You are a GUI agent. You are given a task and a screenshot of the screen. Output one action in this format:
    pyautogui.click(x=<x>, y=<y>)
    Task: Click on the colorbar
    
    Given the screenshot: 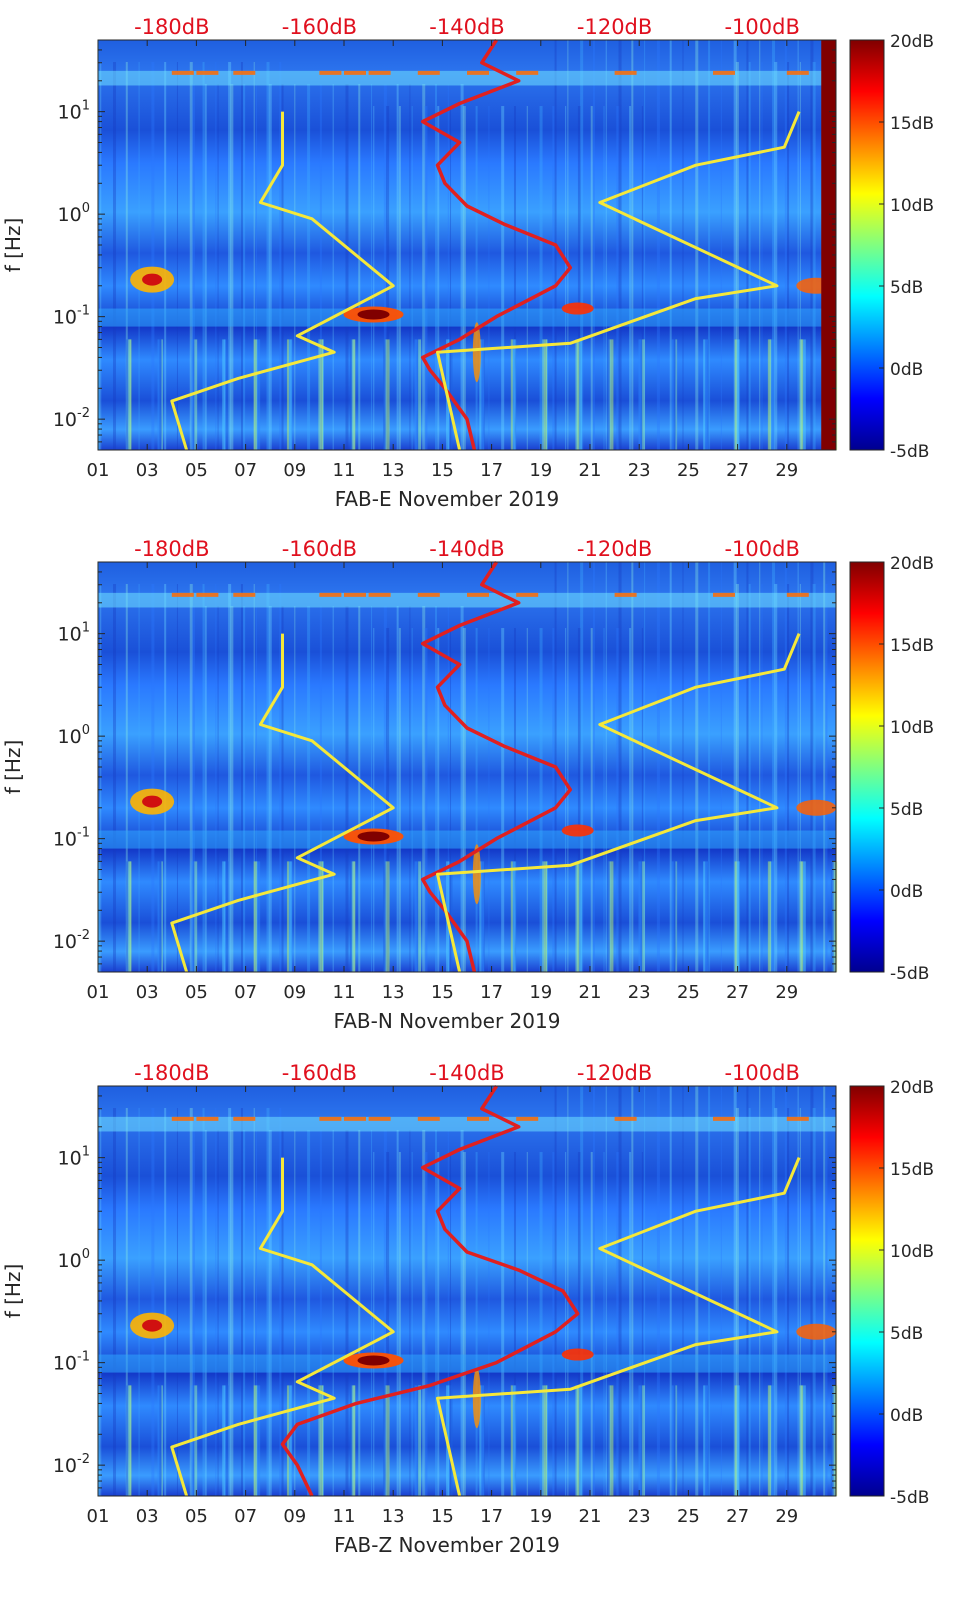 What is the action you would take?
    pyautogui.click(x=867, y=1291)
    